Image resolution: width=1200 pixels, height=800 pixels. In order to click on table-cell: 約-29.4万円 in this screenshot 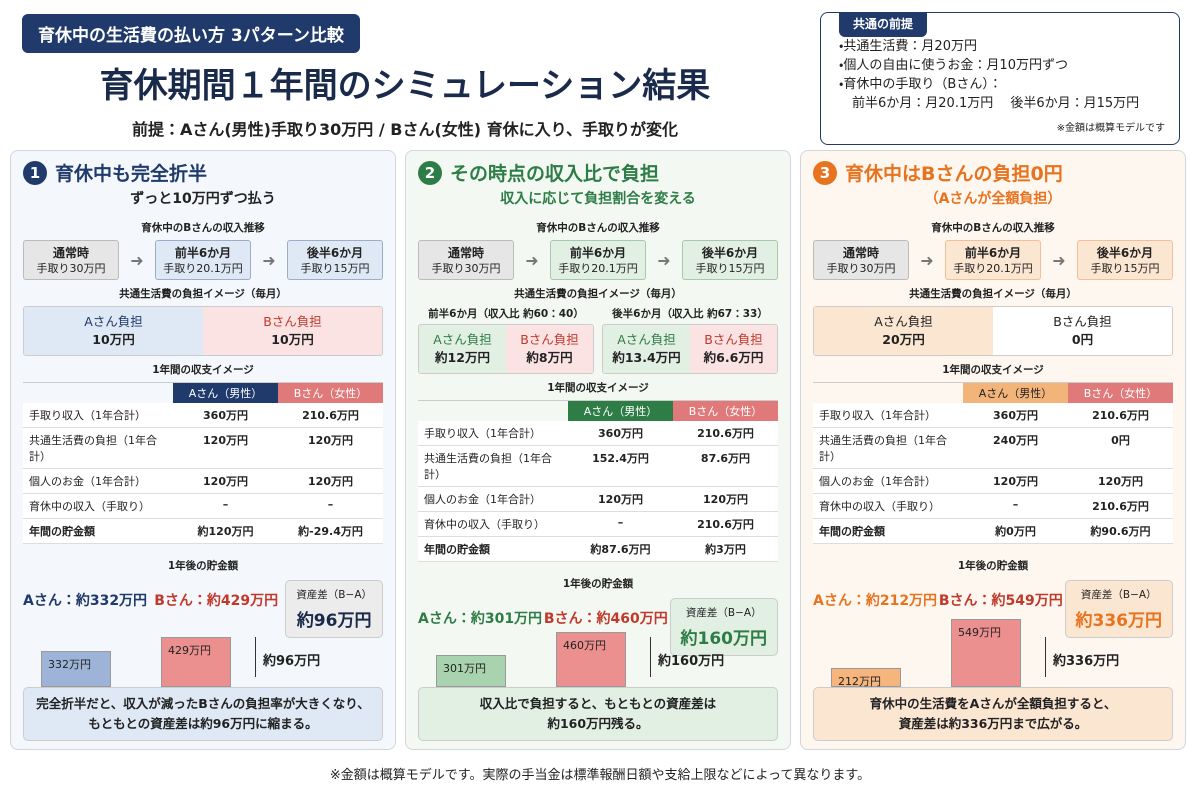, I will do `click(330, 531)`.